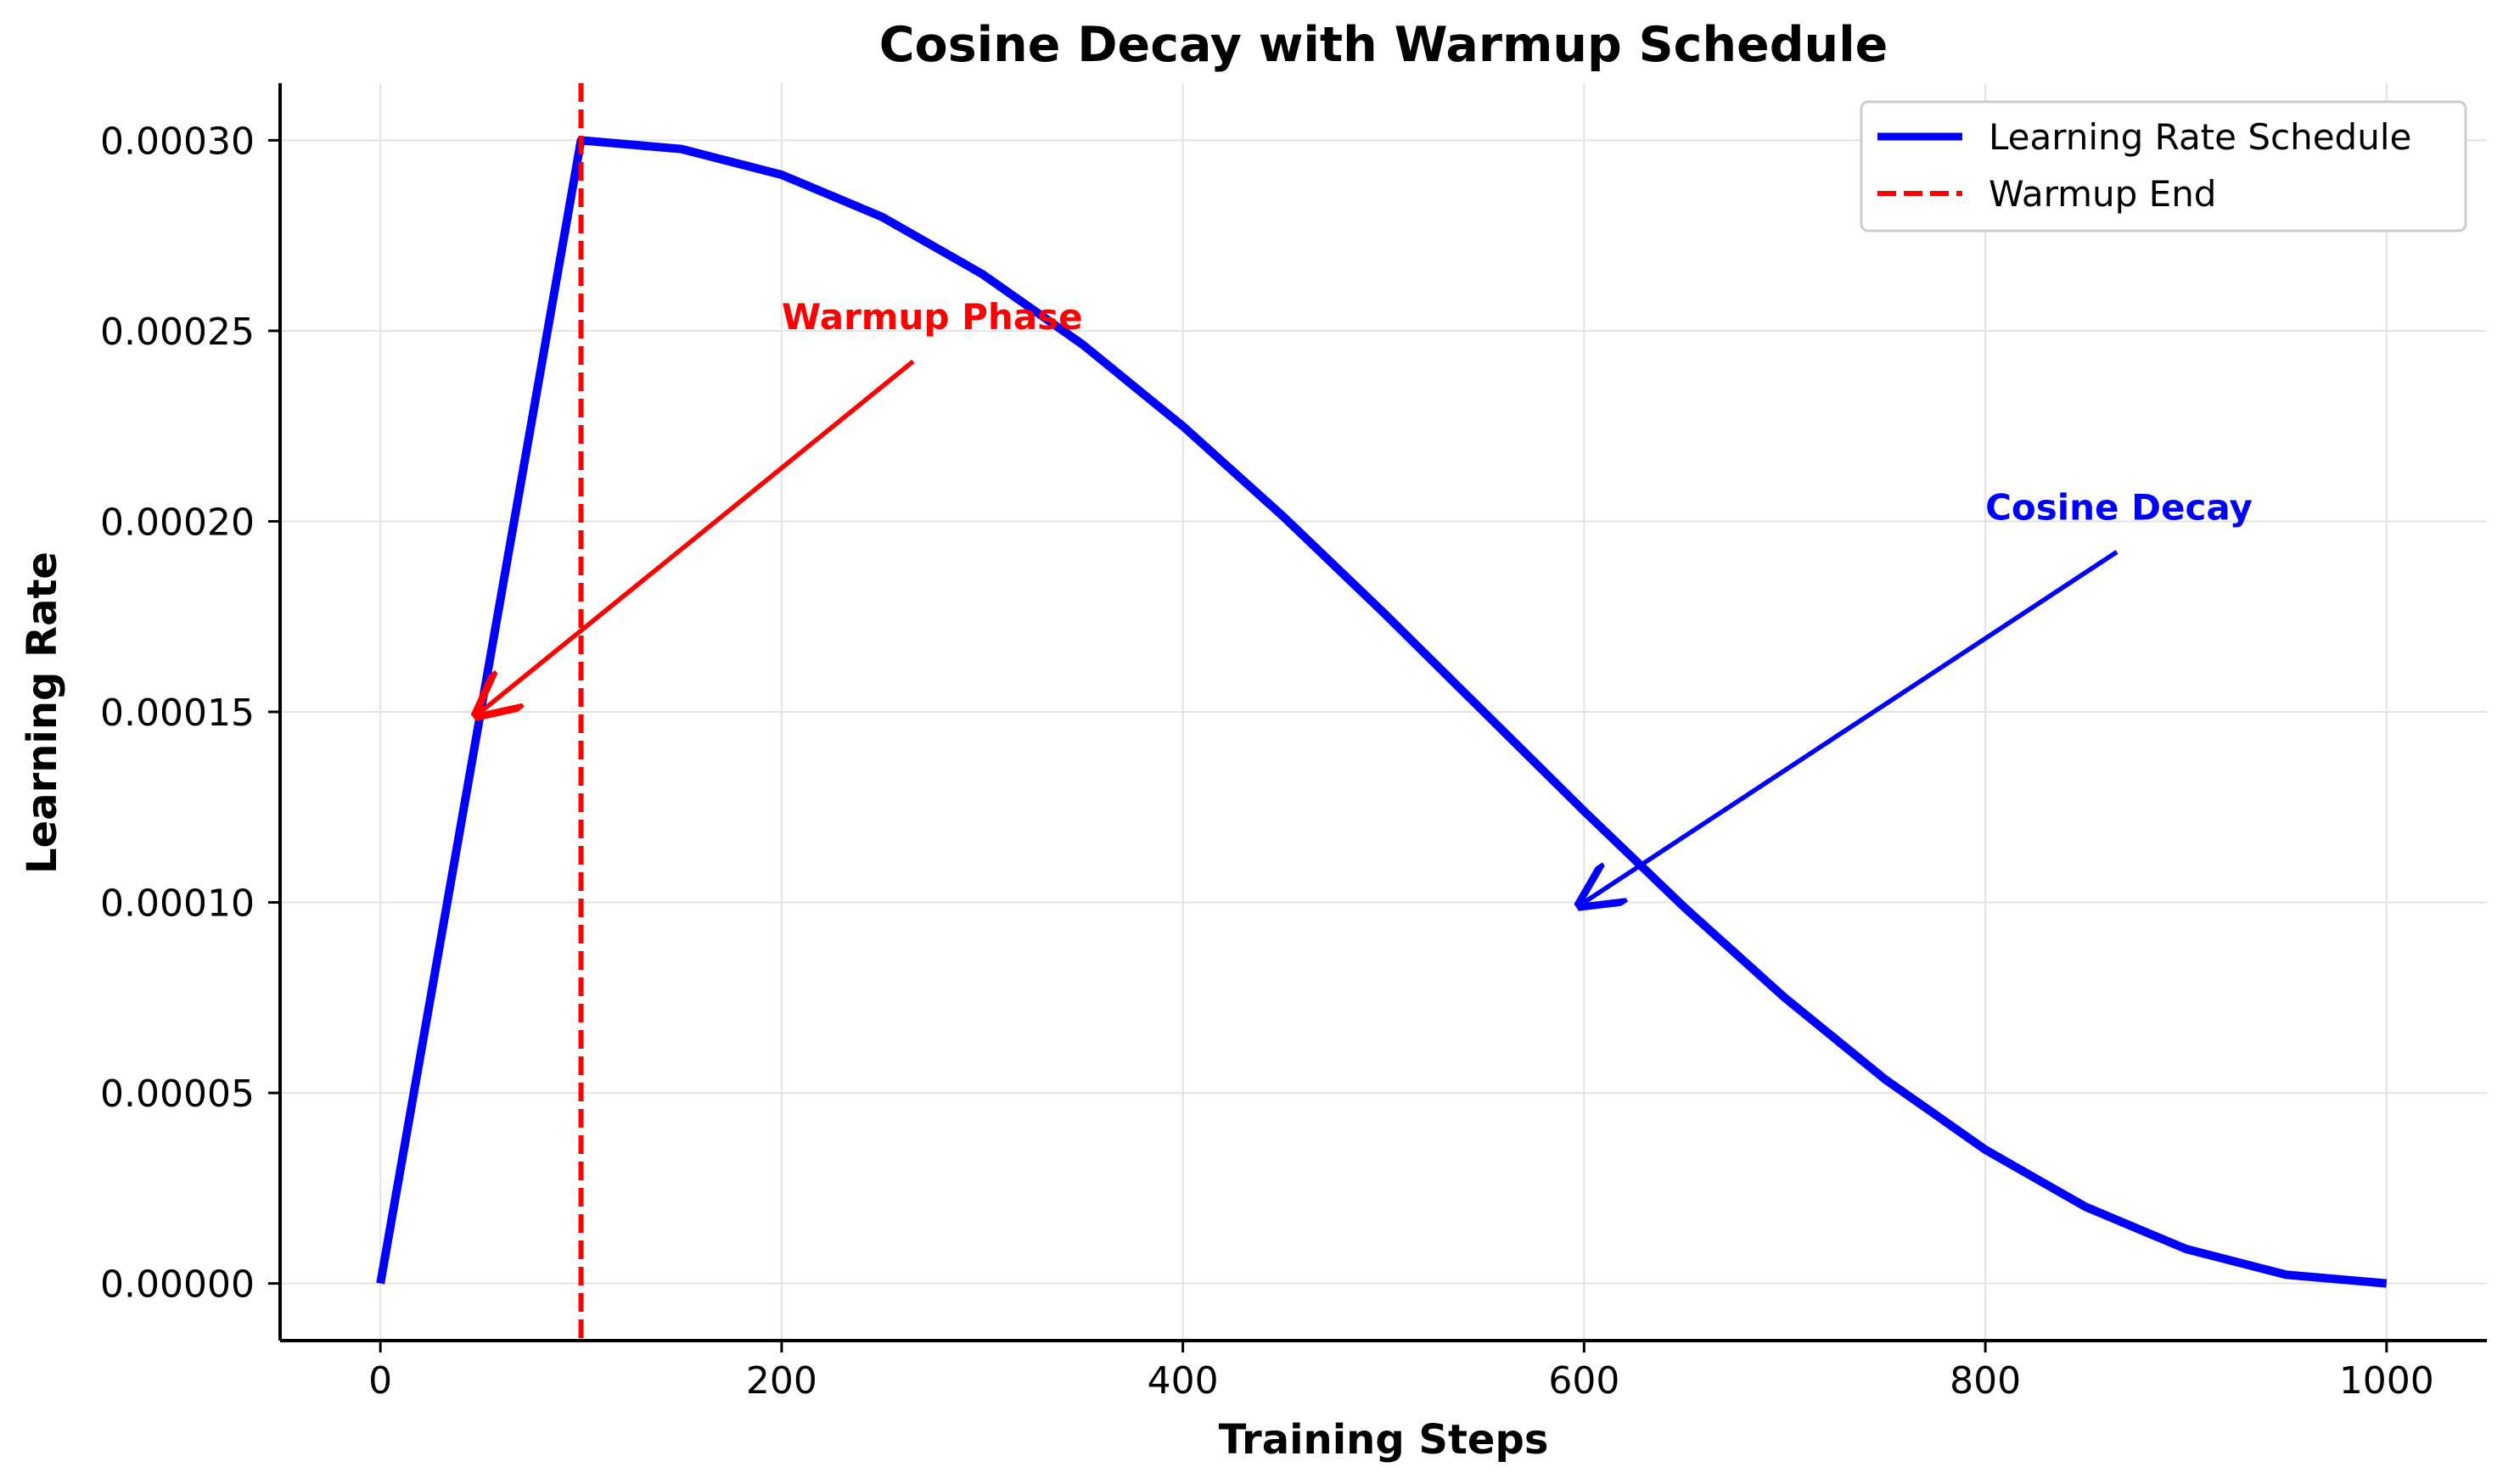 This screenshot has height=1484, width=2503. I want to click on x-ticks: 0 200 400 600 800 1000, so click(1401, 1372).